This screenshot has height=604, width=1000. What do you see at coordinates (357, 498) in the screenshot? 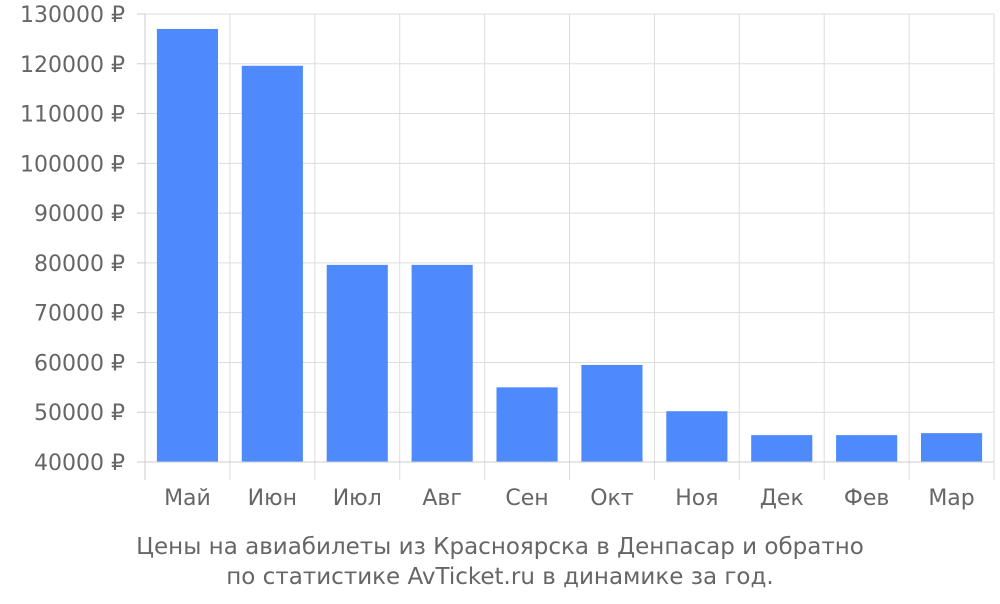
I see `x-tick-label: Июл` at bounding box center [357, 498].